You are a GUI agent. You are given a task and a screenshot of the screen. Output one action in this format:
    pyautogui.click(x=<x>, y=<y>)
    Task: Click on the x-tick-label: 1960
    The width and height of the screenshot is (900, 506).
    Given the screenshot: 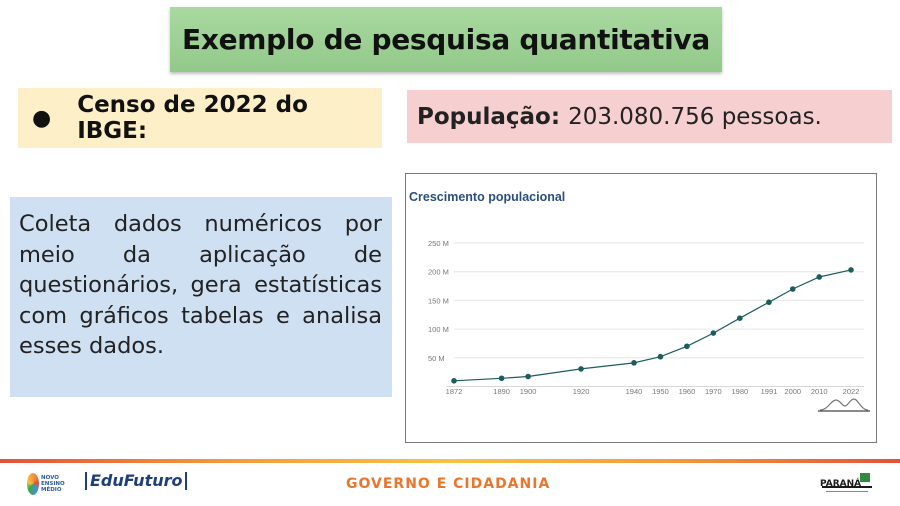 What is the action you would take?
    pyautogui.click(x=687, y=391)
    